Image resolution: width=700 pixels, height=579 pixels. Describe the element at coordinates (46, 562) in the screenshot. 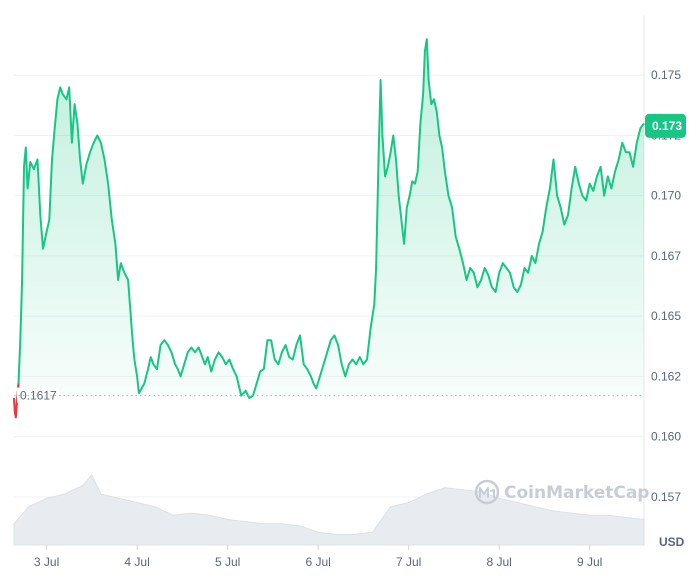

I see `x-tick-label: 3 Jul` at that location.